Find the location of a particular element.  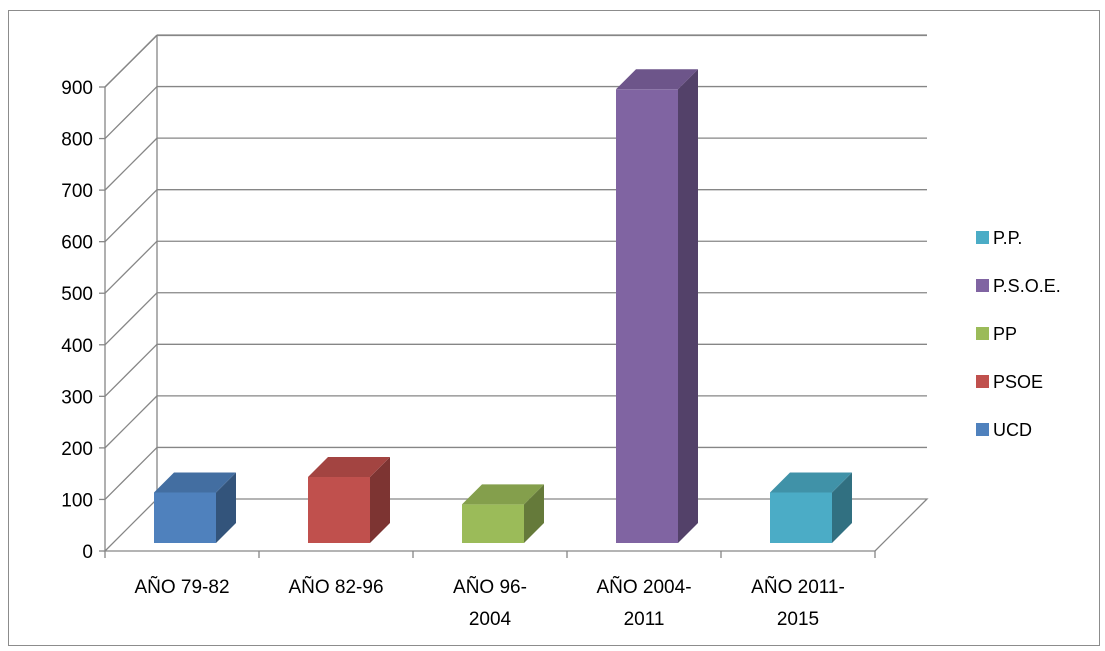

x-category-label: AÑO 79-82 is located at coordinates (181, 587).